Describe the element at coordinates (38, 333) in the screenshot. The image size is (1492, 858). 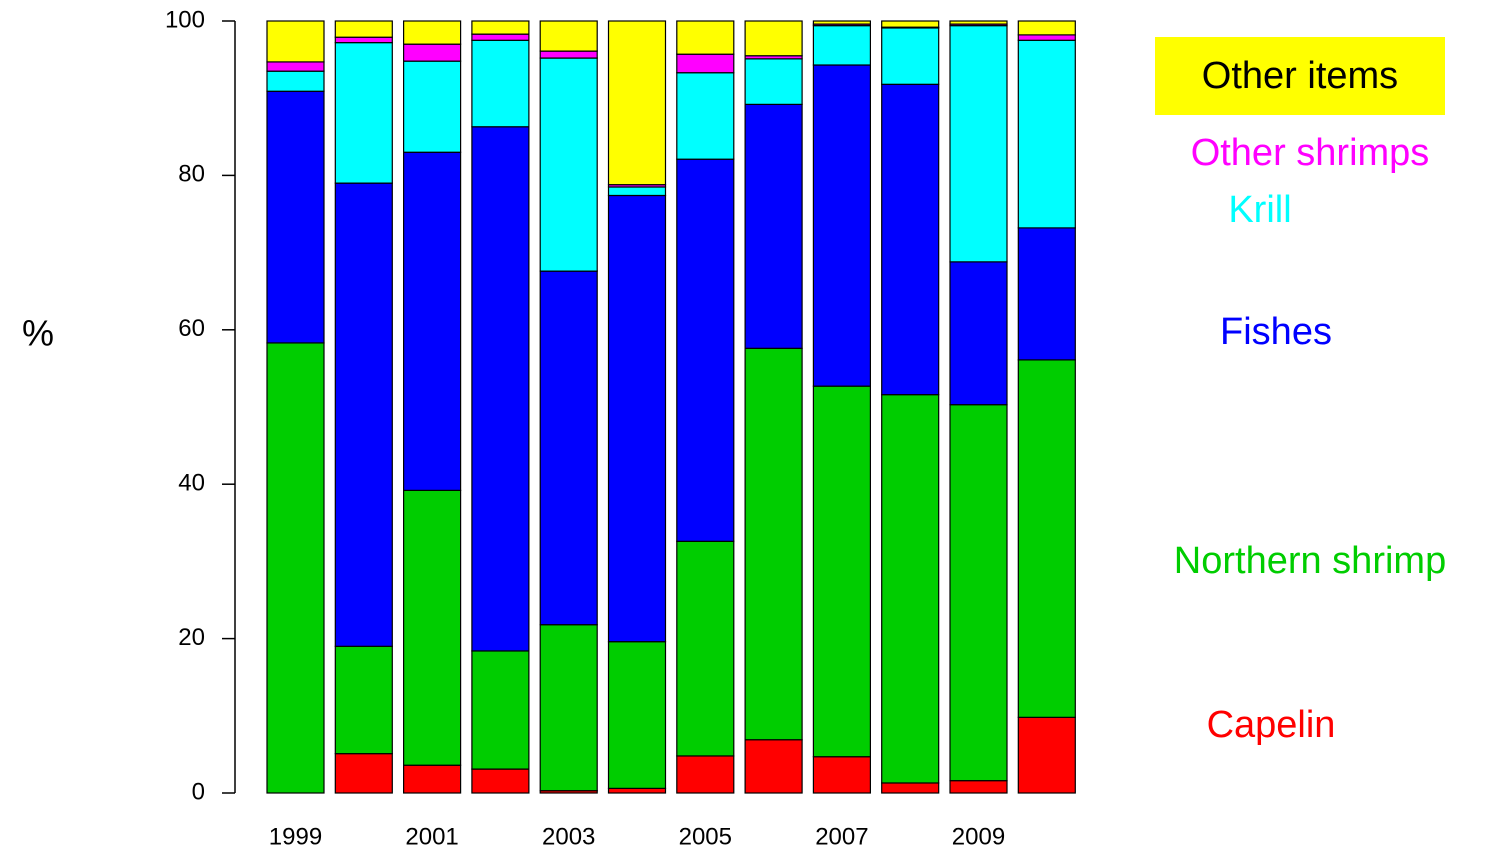
I see `y-axis-label: %` at that location.